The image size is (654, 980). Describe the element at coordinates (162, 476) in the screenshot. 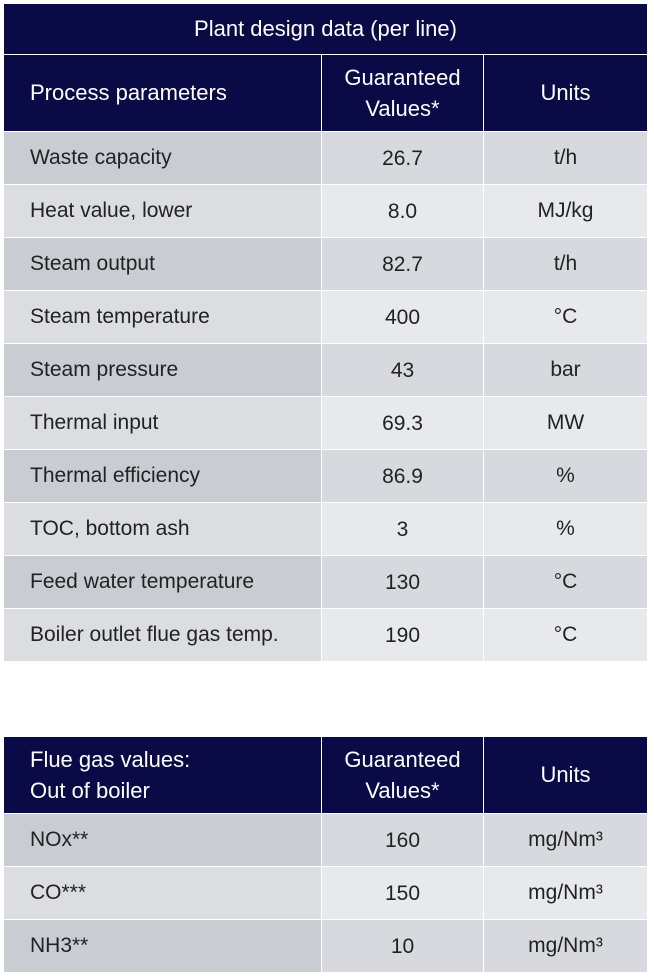

I see `param-cell: Thermal efficiency` at that location.